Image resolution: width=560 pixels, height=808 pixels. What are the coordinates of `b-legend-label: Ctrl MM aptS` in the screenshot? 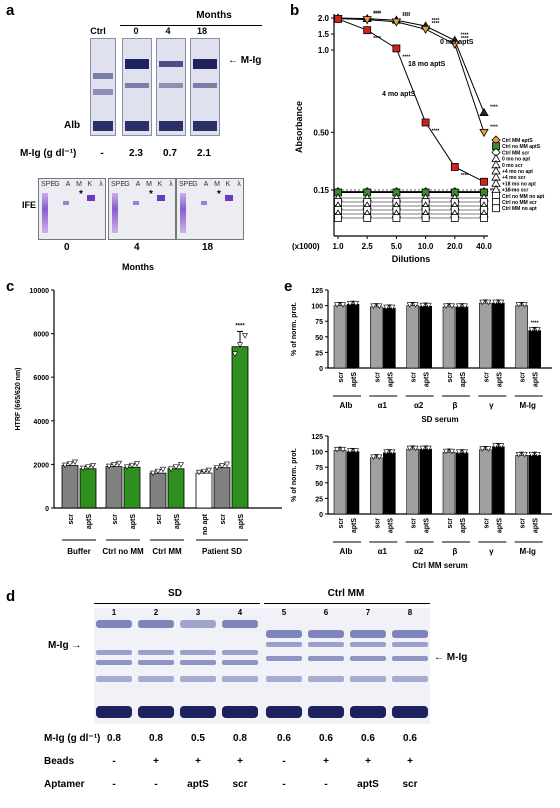 It's located at (517, 141).